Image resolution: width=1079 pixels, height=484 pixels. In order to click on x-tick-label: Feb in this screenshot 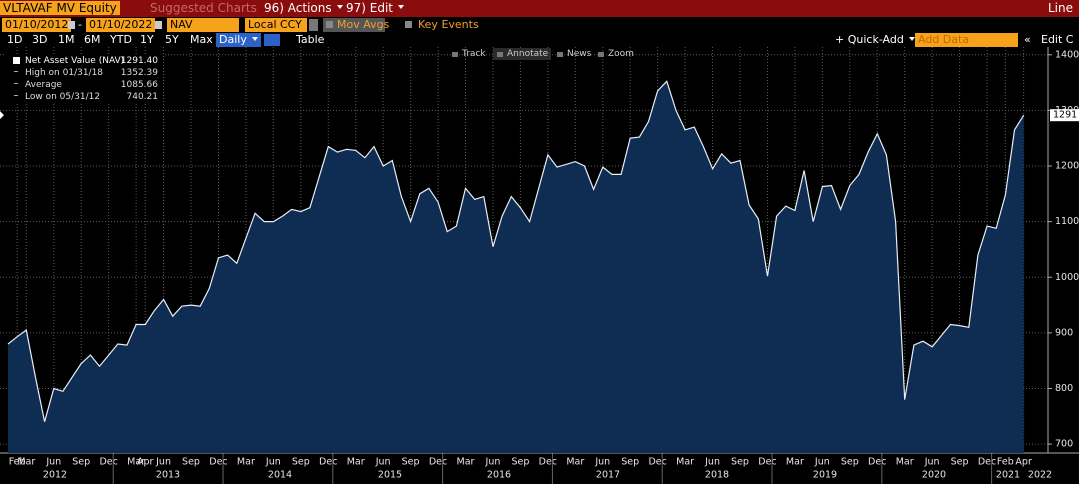, I will do `click(1005, 462)`.